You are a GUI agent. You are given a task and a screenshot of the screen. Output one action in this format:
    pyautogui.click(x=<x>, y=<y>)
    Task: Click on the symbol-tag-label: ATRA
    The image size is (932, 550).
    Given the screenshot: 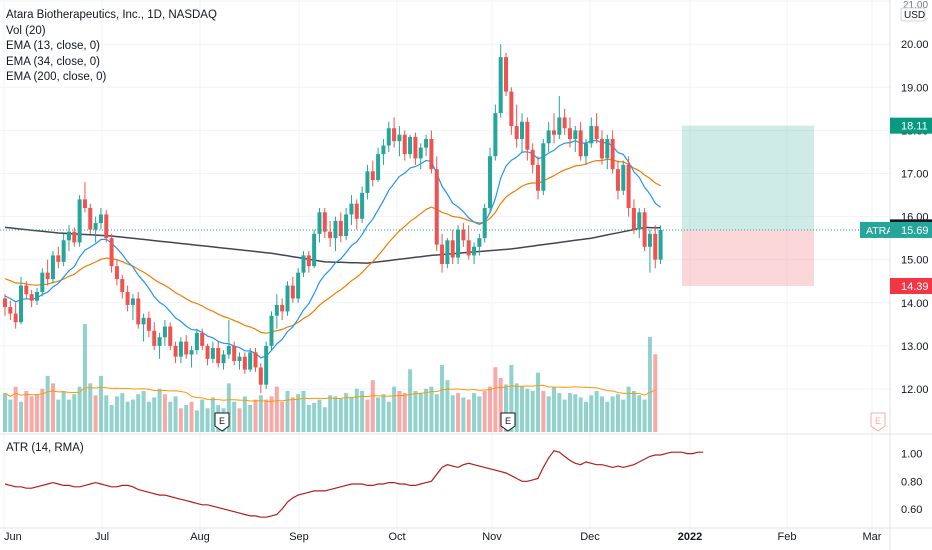 What is the action you would take?
    pyautogui.click(x=879, y=231)
    